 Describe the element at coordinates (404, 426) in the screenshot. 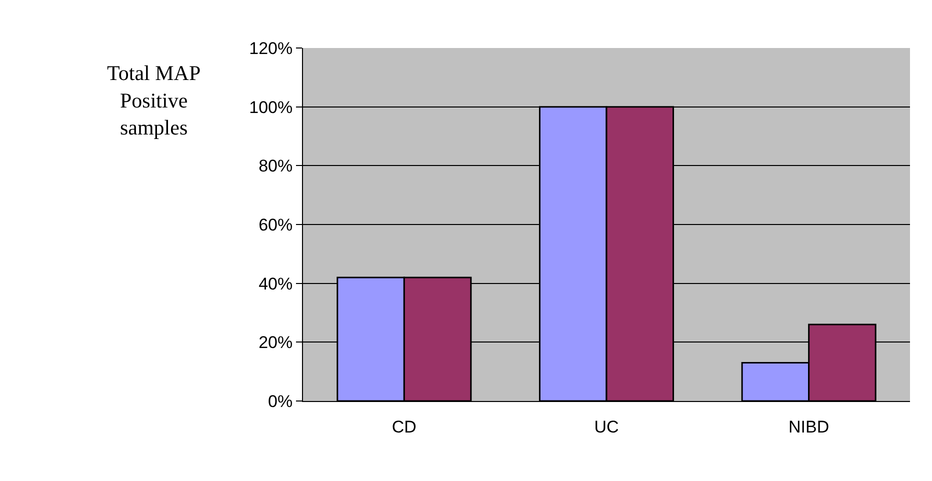

I see `x-tick-label: CD` at that location.